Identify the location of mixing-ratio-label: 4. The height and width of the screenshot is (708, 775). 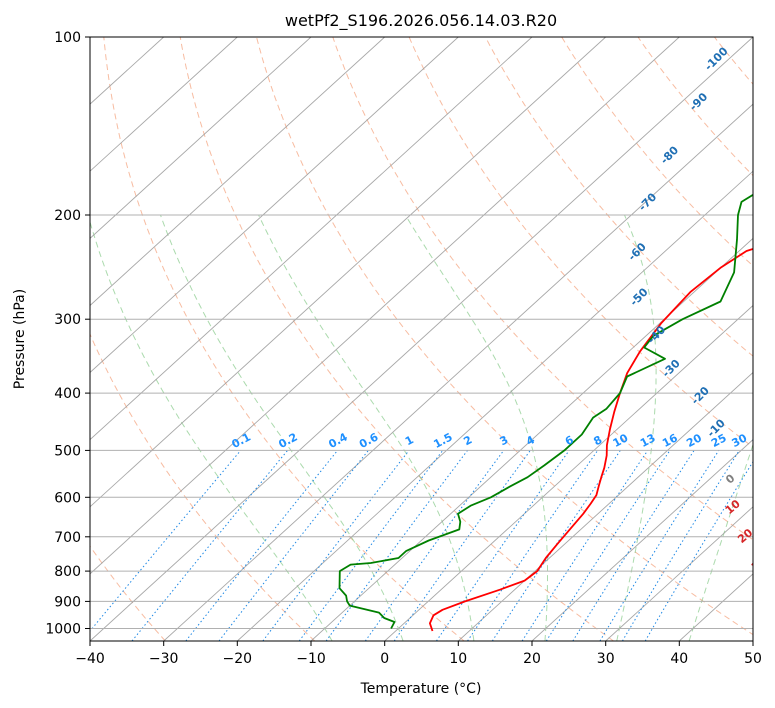
(530, 440).